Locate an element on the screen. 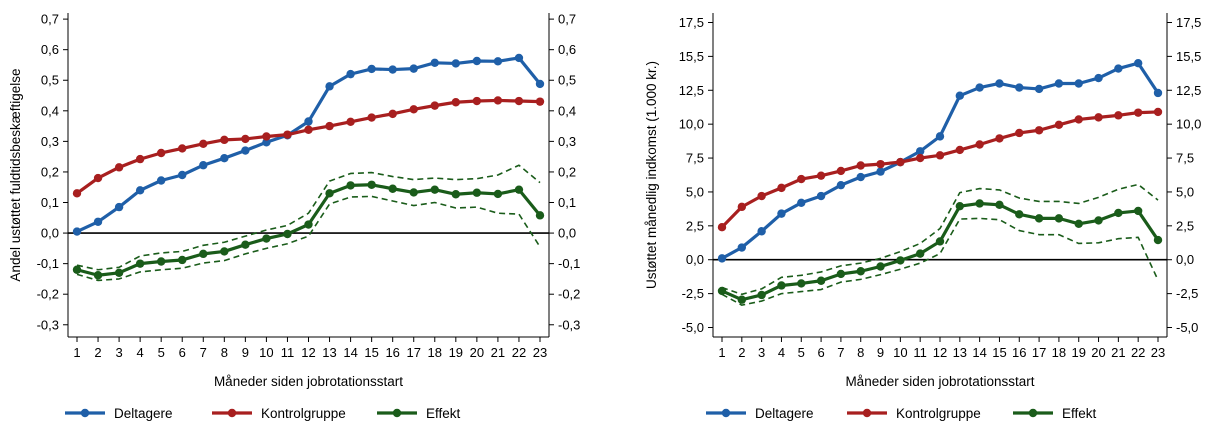  legend-label: Effekt is located at coordinates (443, 413).